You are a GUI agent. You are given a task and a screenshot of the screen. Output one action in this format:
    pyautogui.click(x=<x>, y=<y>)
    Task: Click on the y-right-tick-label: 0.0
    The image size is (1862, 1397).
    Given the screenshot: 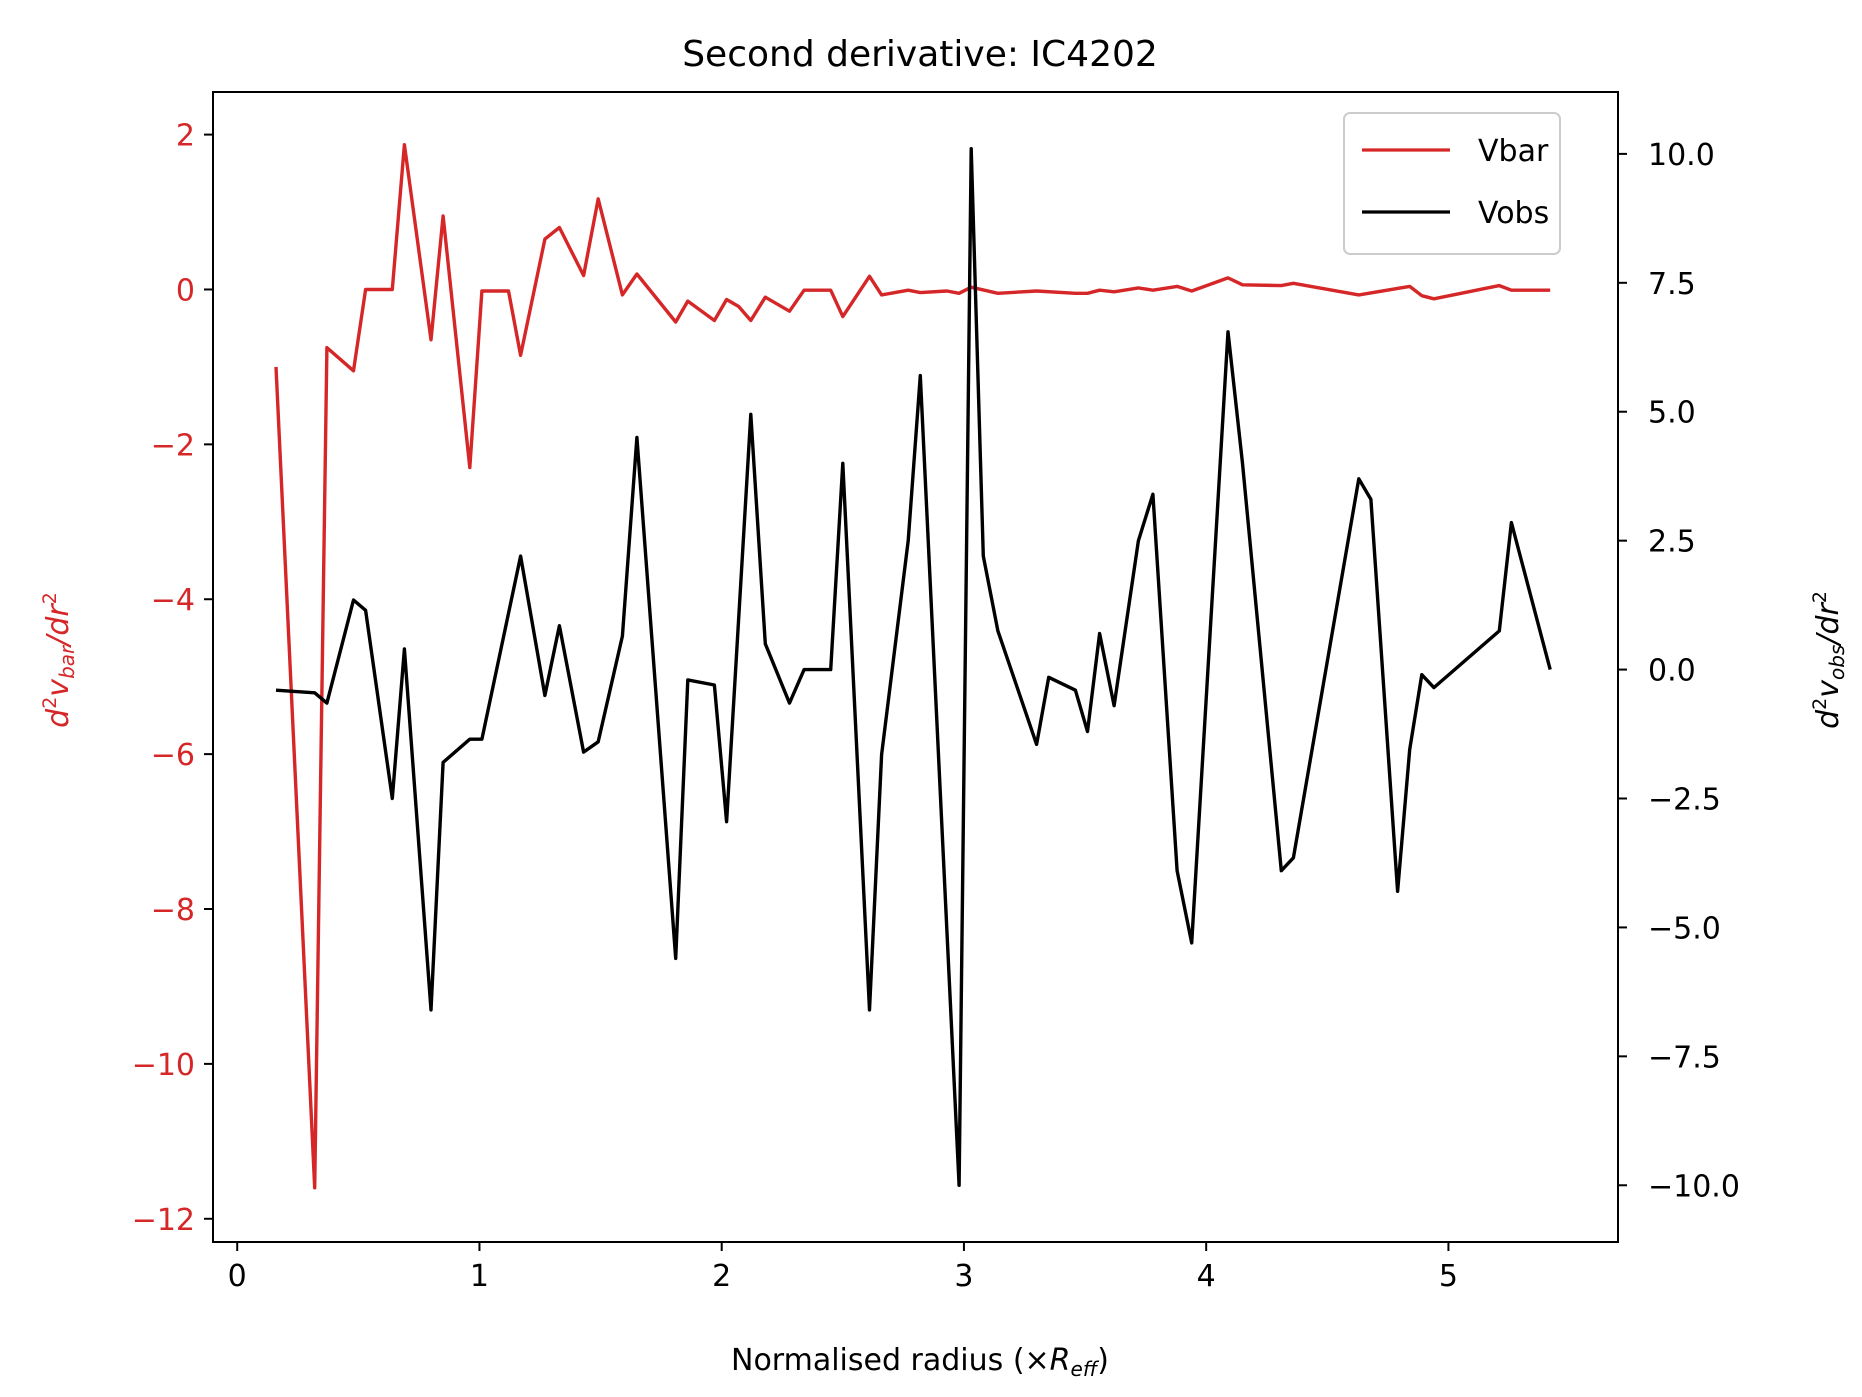 What is the action you would take?
    pyautogui.click(x=1672, y=671)
    